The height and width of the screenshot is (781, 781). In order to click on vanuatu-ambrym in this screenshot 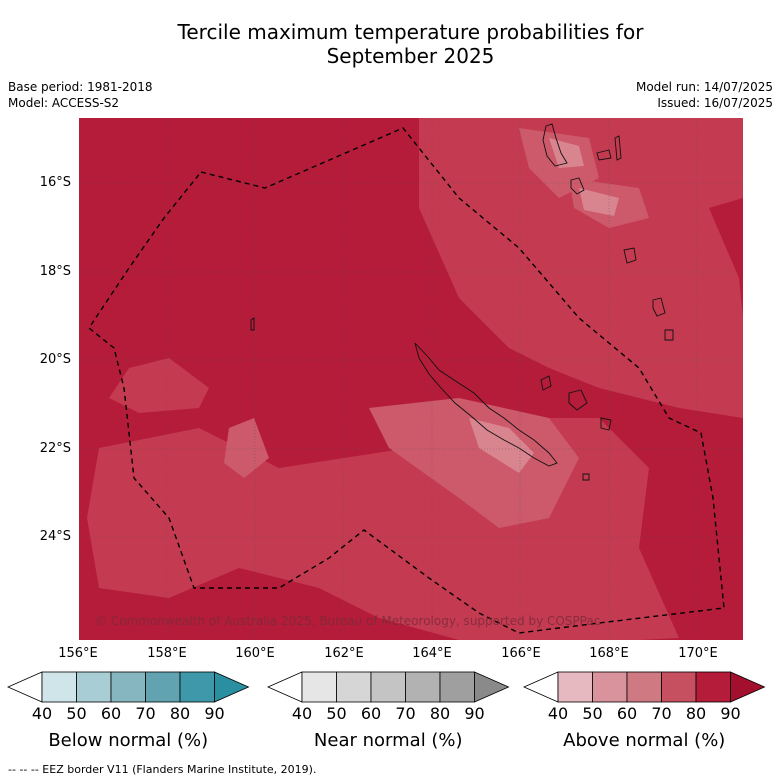, I will do `click(604, 155)`.